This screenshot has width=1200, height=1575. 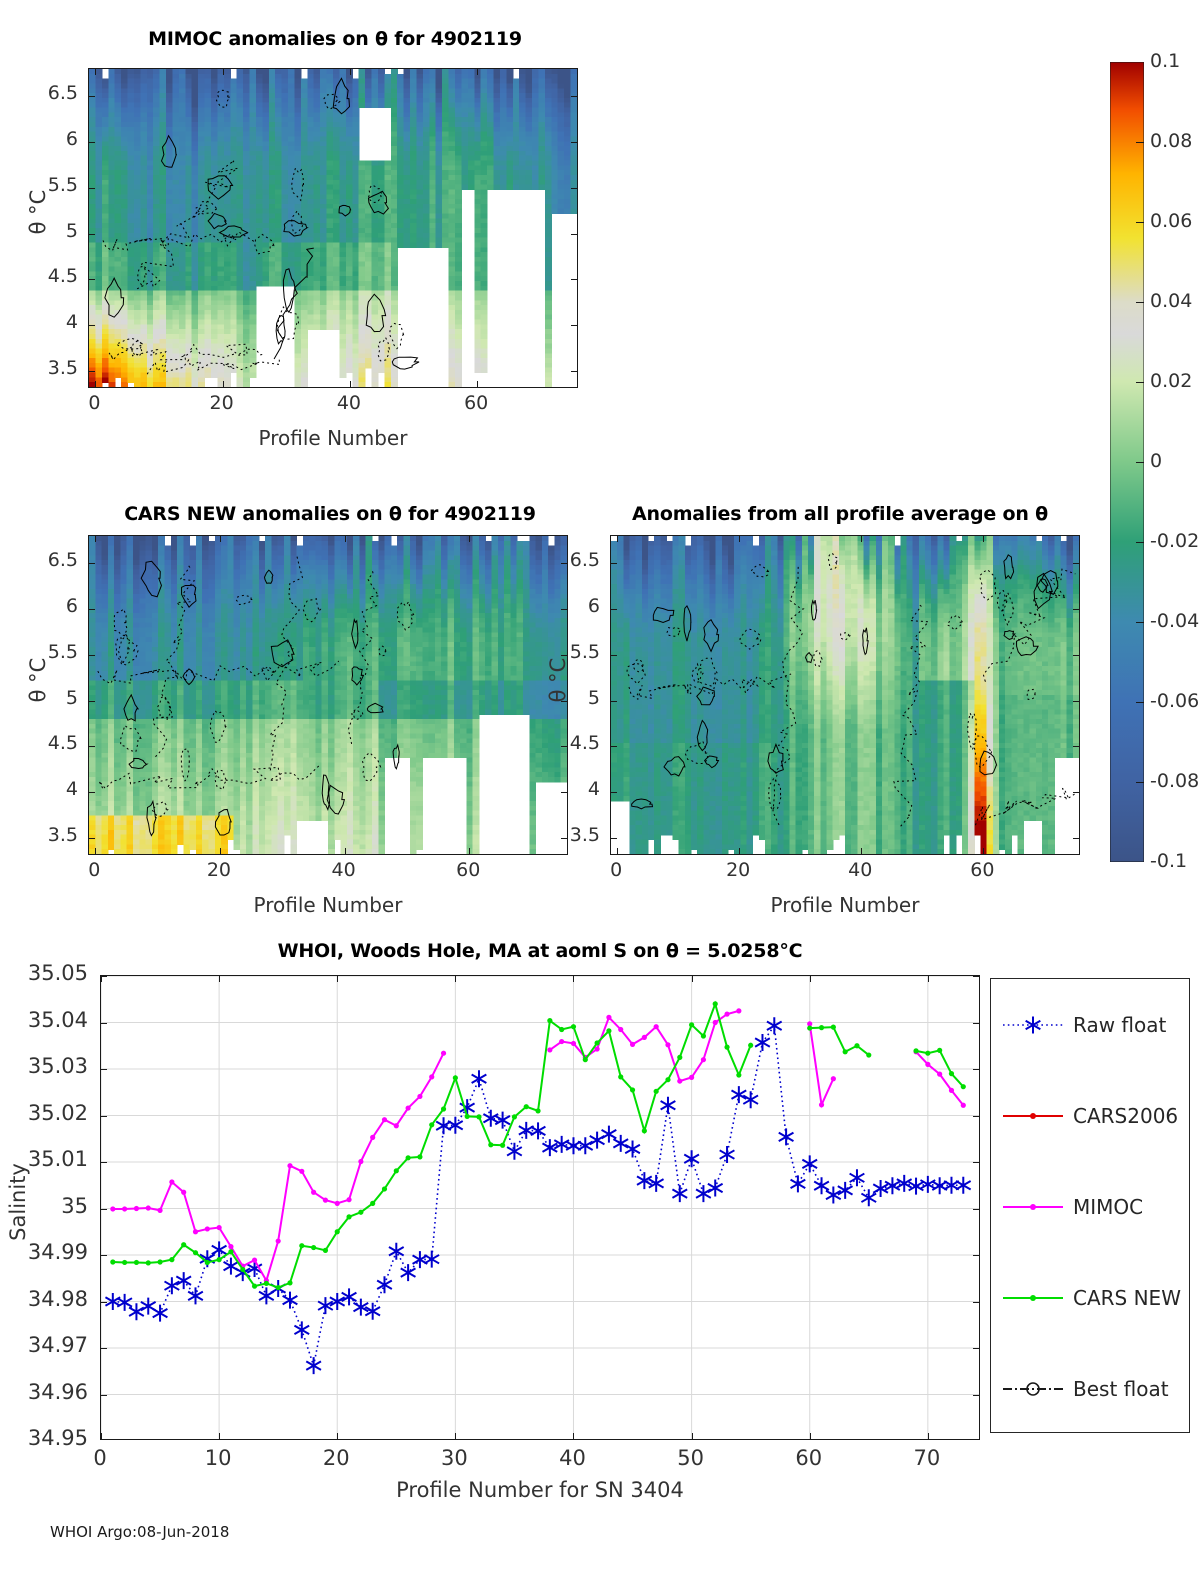 I want to click on allprofavg-ylabel-text: θ °C, so click(x=558, y=680).